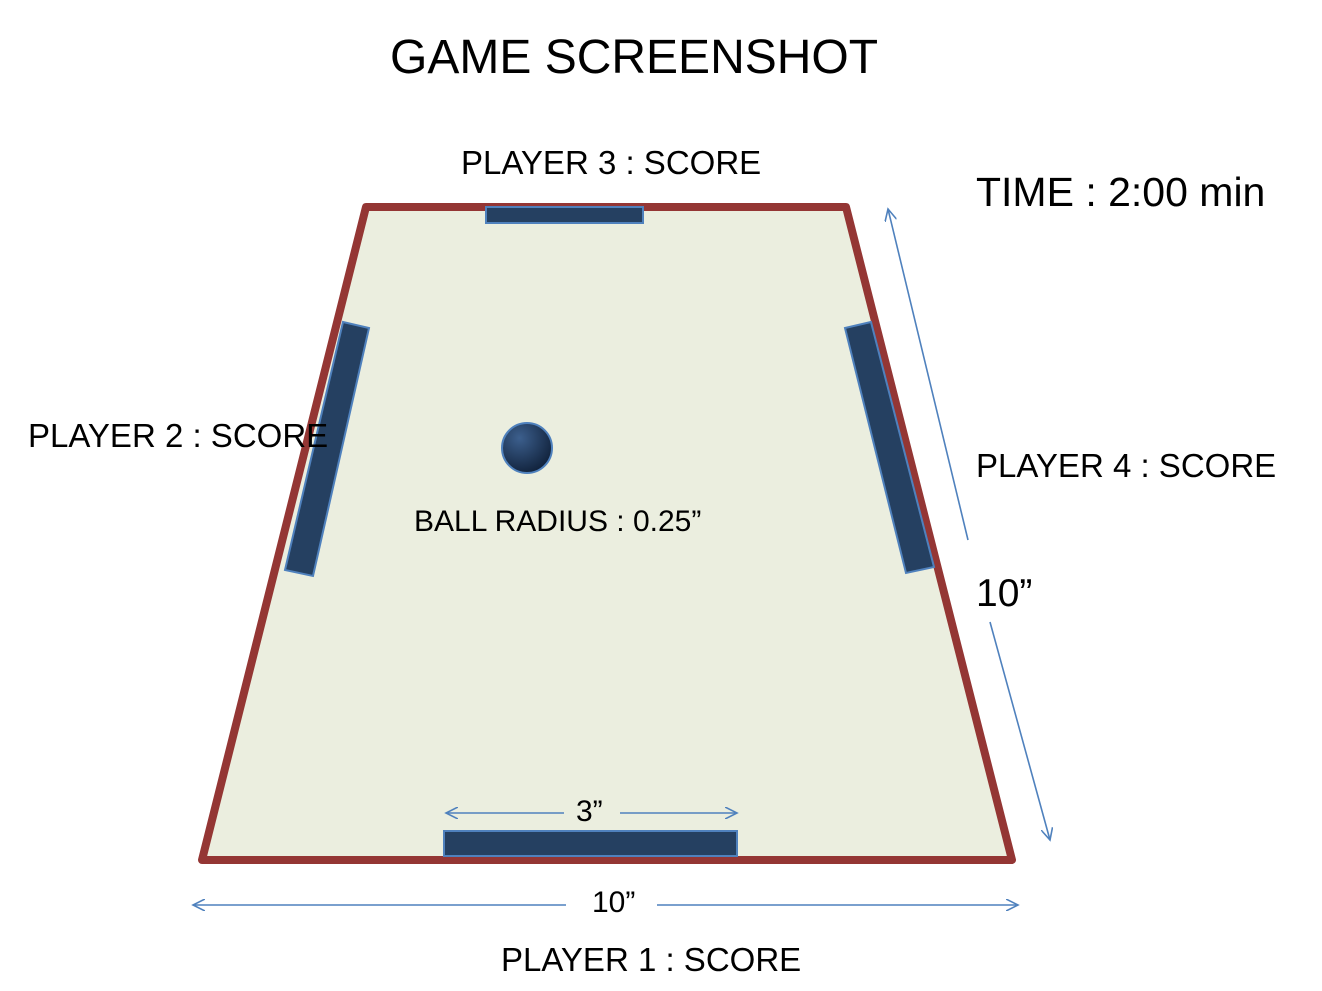 Image resolution: width=1322 pixels, height=991 pixels. Describe the element at coordinates (1019, 730) in the screenshot. I see `side-dimension-arrow-down` at that location.